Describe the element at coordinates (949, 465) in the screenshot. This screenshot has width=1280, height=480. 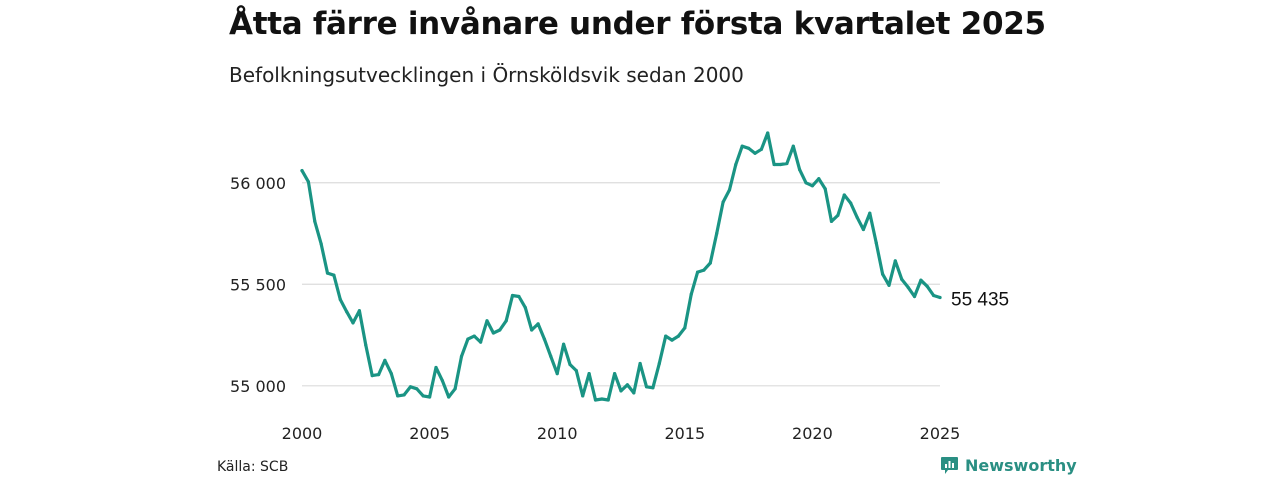
I see `newsworthy-logo-icon` at that location.